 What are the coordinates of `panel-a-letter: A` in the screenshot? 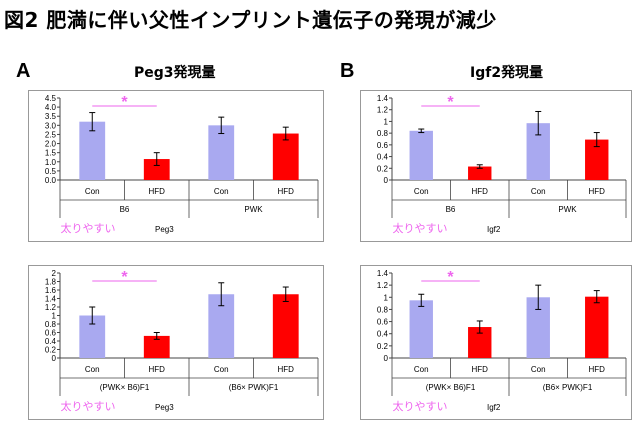 It's located at (23, 71).